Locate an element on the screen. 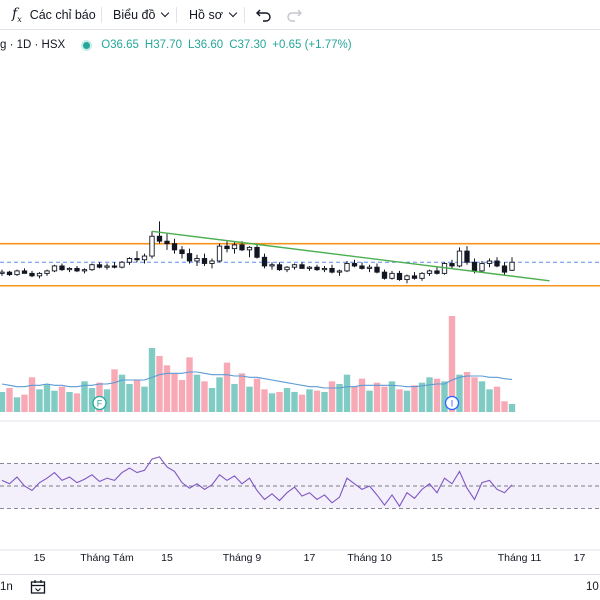 This screenshot has height=600, width=600. x-axis-label: Tháng 11 is located at coordinates (520, 558).